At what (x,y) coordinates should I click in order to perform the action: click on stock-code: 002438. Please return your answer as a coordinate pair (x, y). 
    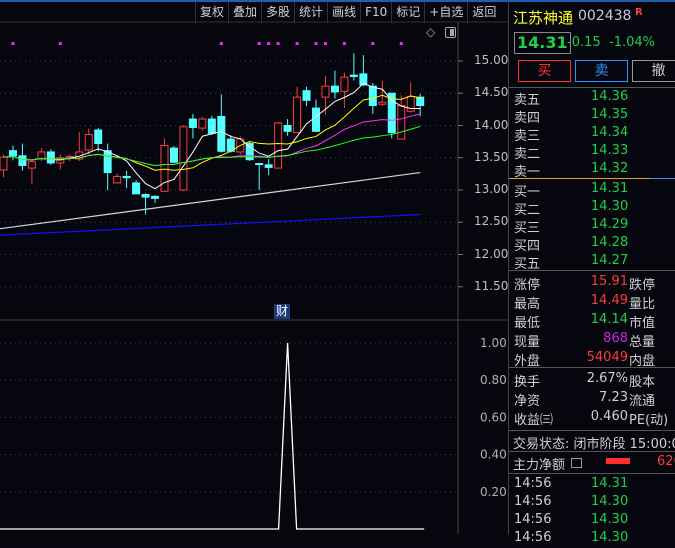
    Looking at the image, I should click on (605, 16).